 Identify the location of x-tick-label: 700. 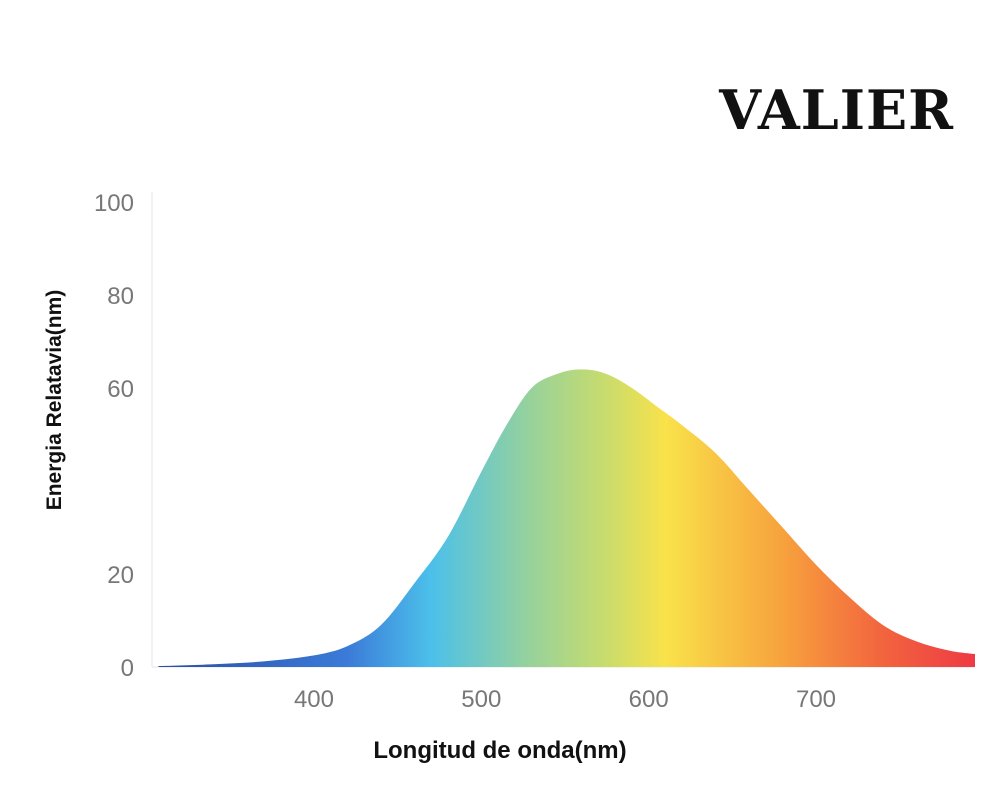
(816, 699).